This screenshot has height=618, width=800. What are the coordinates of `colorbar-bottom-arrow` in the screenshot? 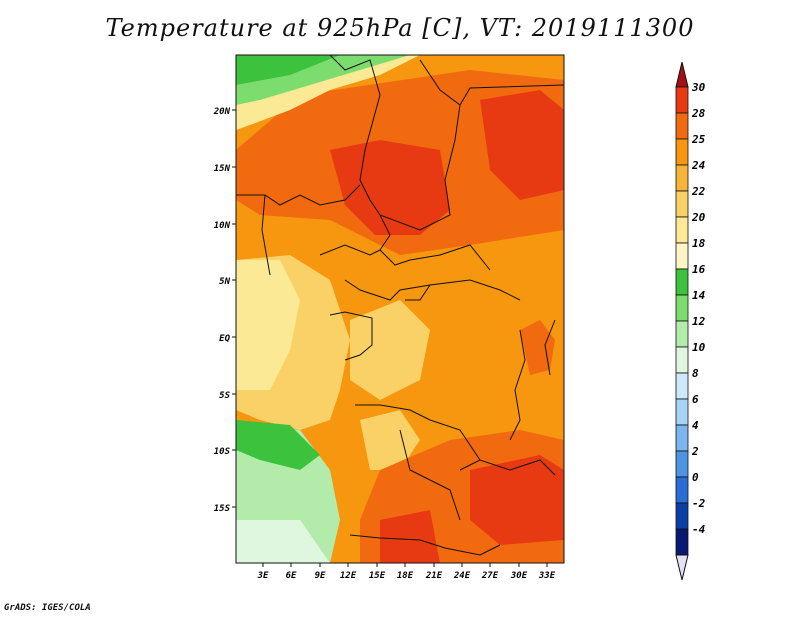 It's located at (682, 567).